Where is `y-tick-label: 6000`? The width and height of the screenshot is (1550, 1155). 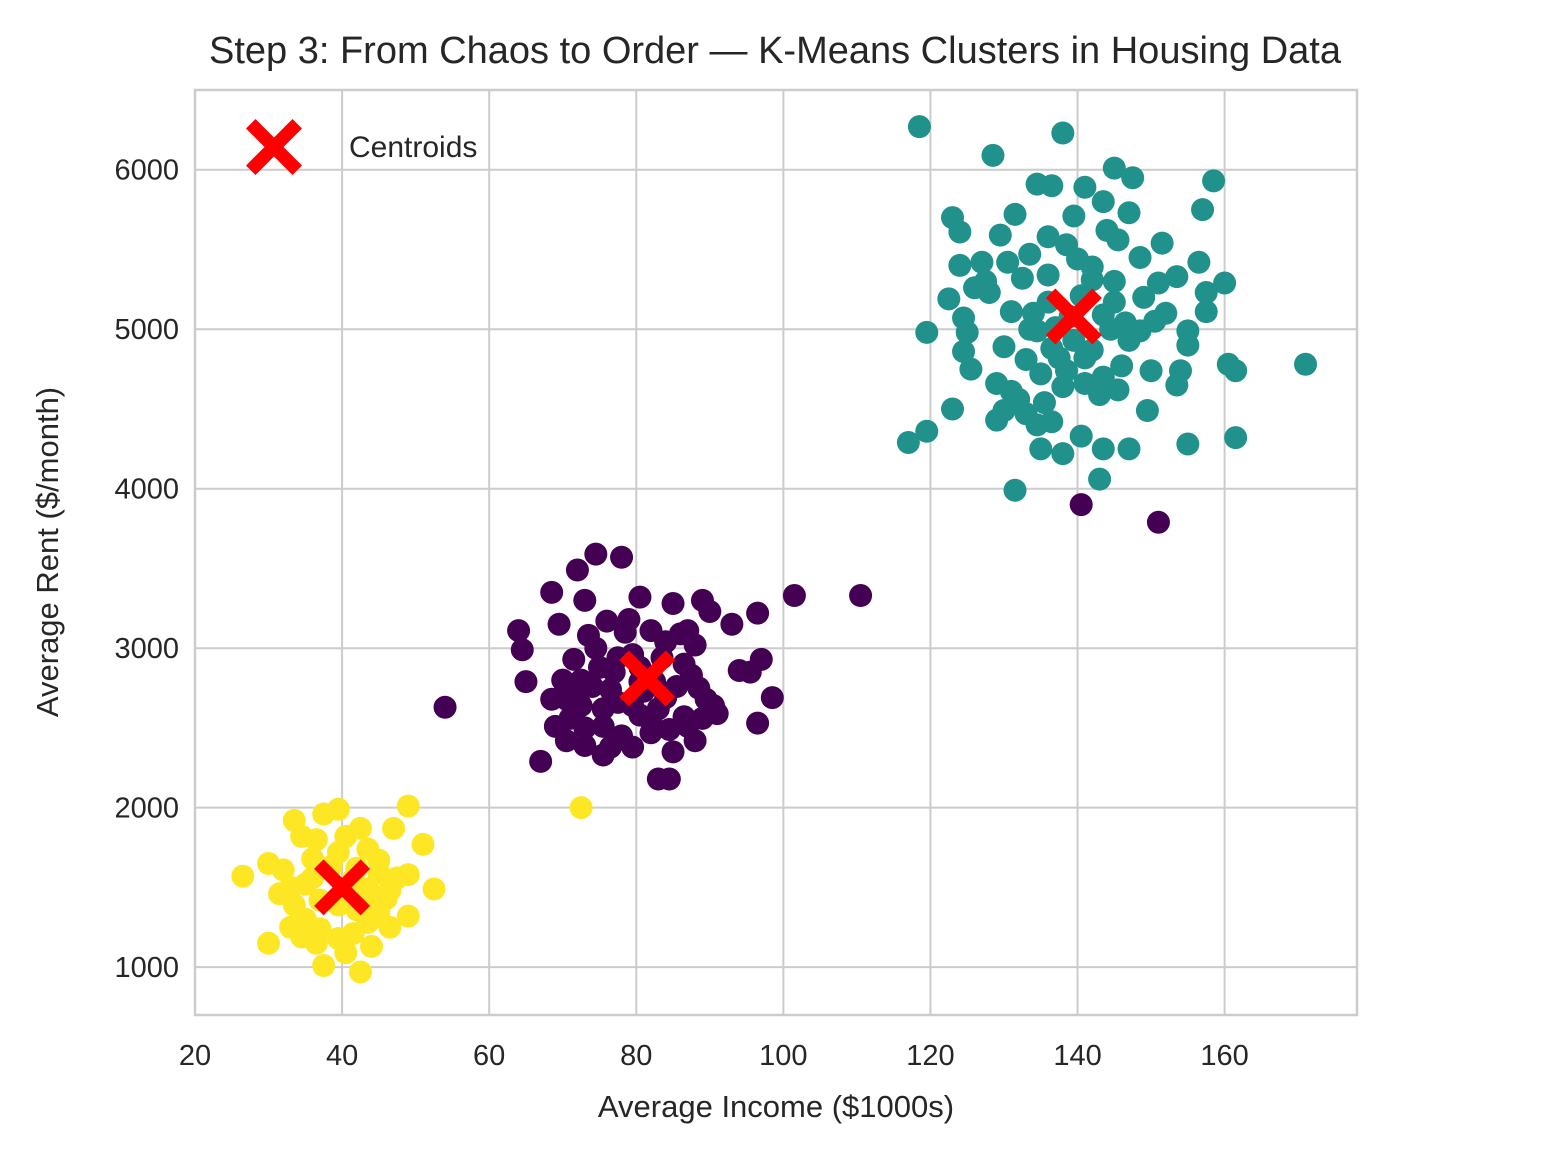
y-tick-label: 6000 is located at coordinates (146, 171).